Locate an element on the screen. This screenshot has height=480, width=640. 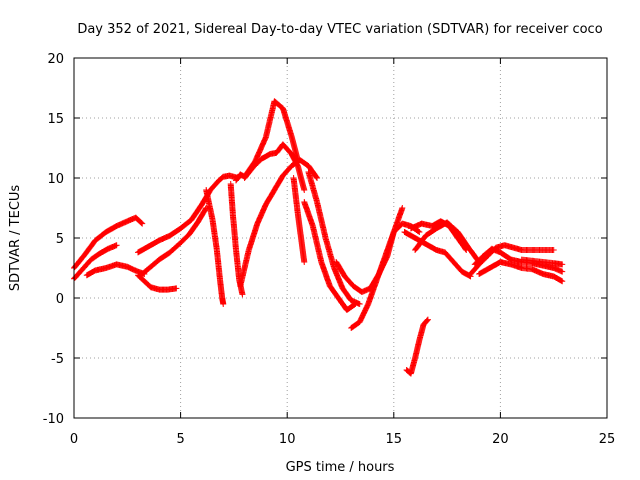
x-tick-label: 0 is located at coordinates (74, 439).